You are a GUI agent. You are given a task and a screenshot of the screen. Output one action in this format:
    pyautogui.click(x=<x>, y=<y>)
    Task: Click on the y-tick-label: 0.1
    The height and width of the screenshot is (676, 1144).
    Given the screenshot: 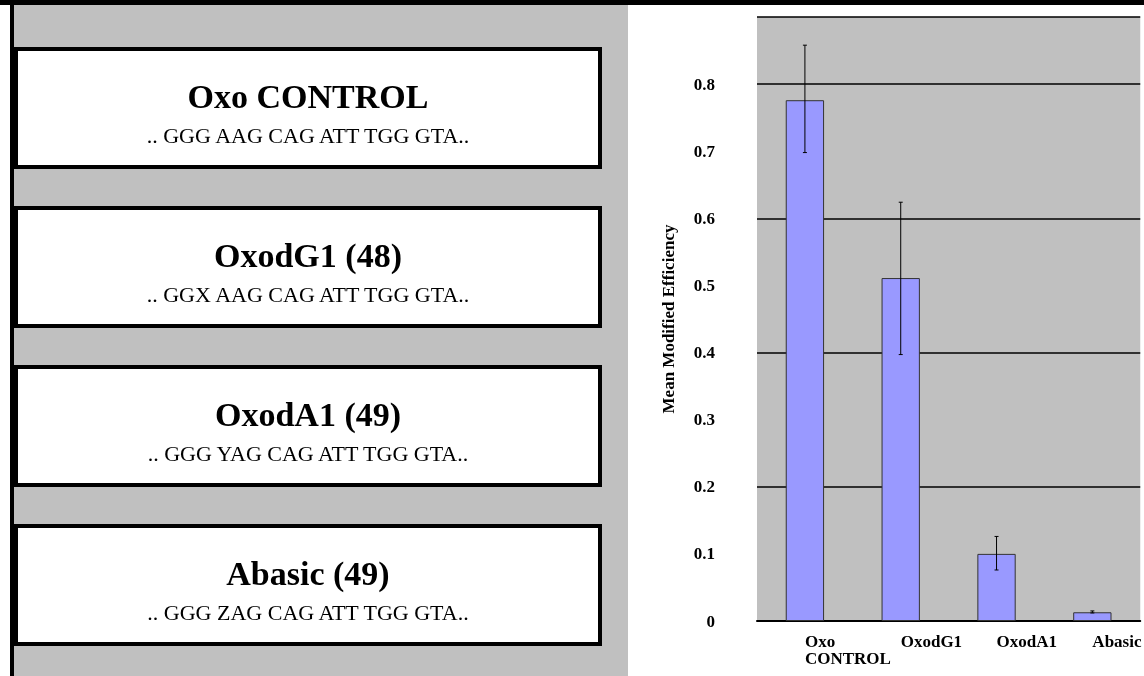 What is the action you would take?
    pyautogui.click(x=704, y=554)
    